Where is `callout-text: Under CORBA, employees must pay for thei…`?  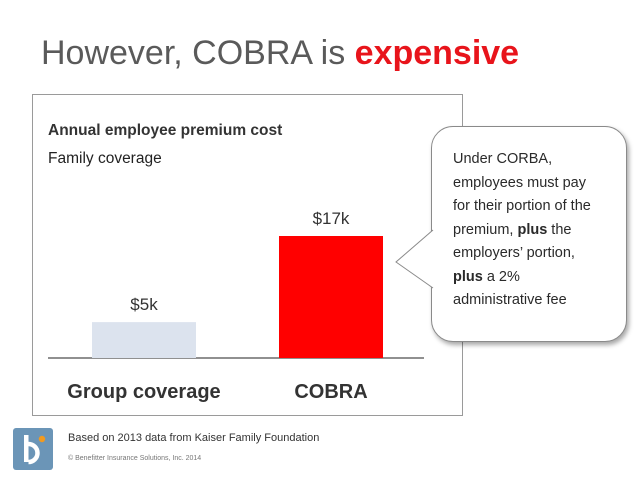
callout-text: Under CORBA, employees must pay for thei… is located at coordinates (536, 230).